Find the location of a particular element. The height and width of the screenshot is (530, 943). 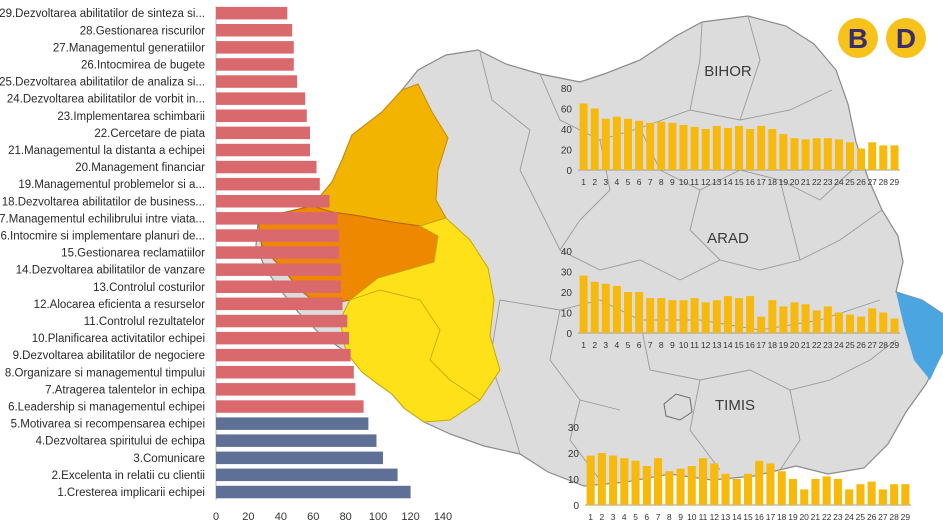

logo-letter-d: D is located at coordinates (906, 38).